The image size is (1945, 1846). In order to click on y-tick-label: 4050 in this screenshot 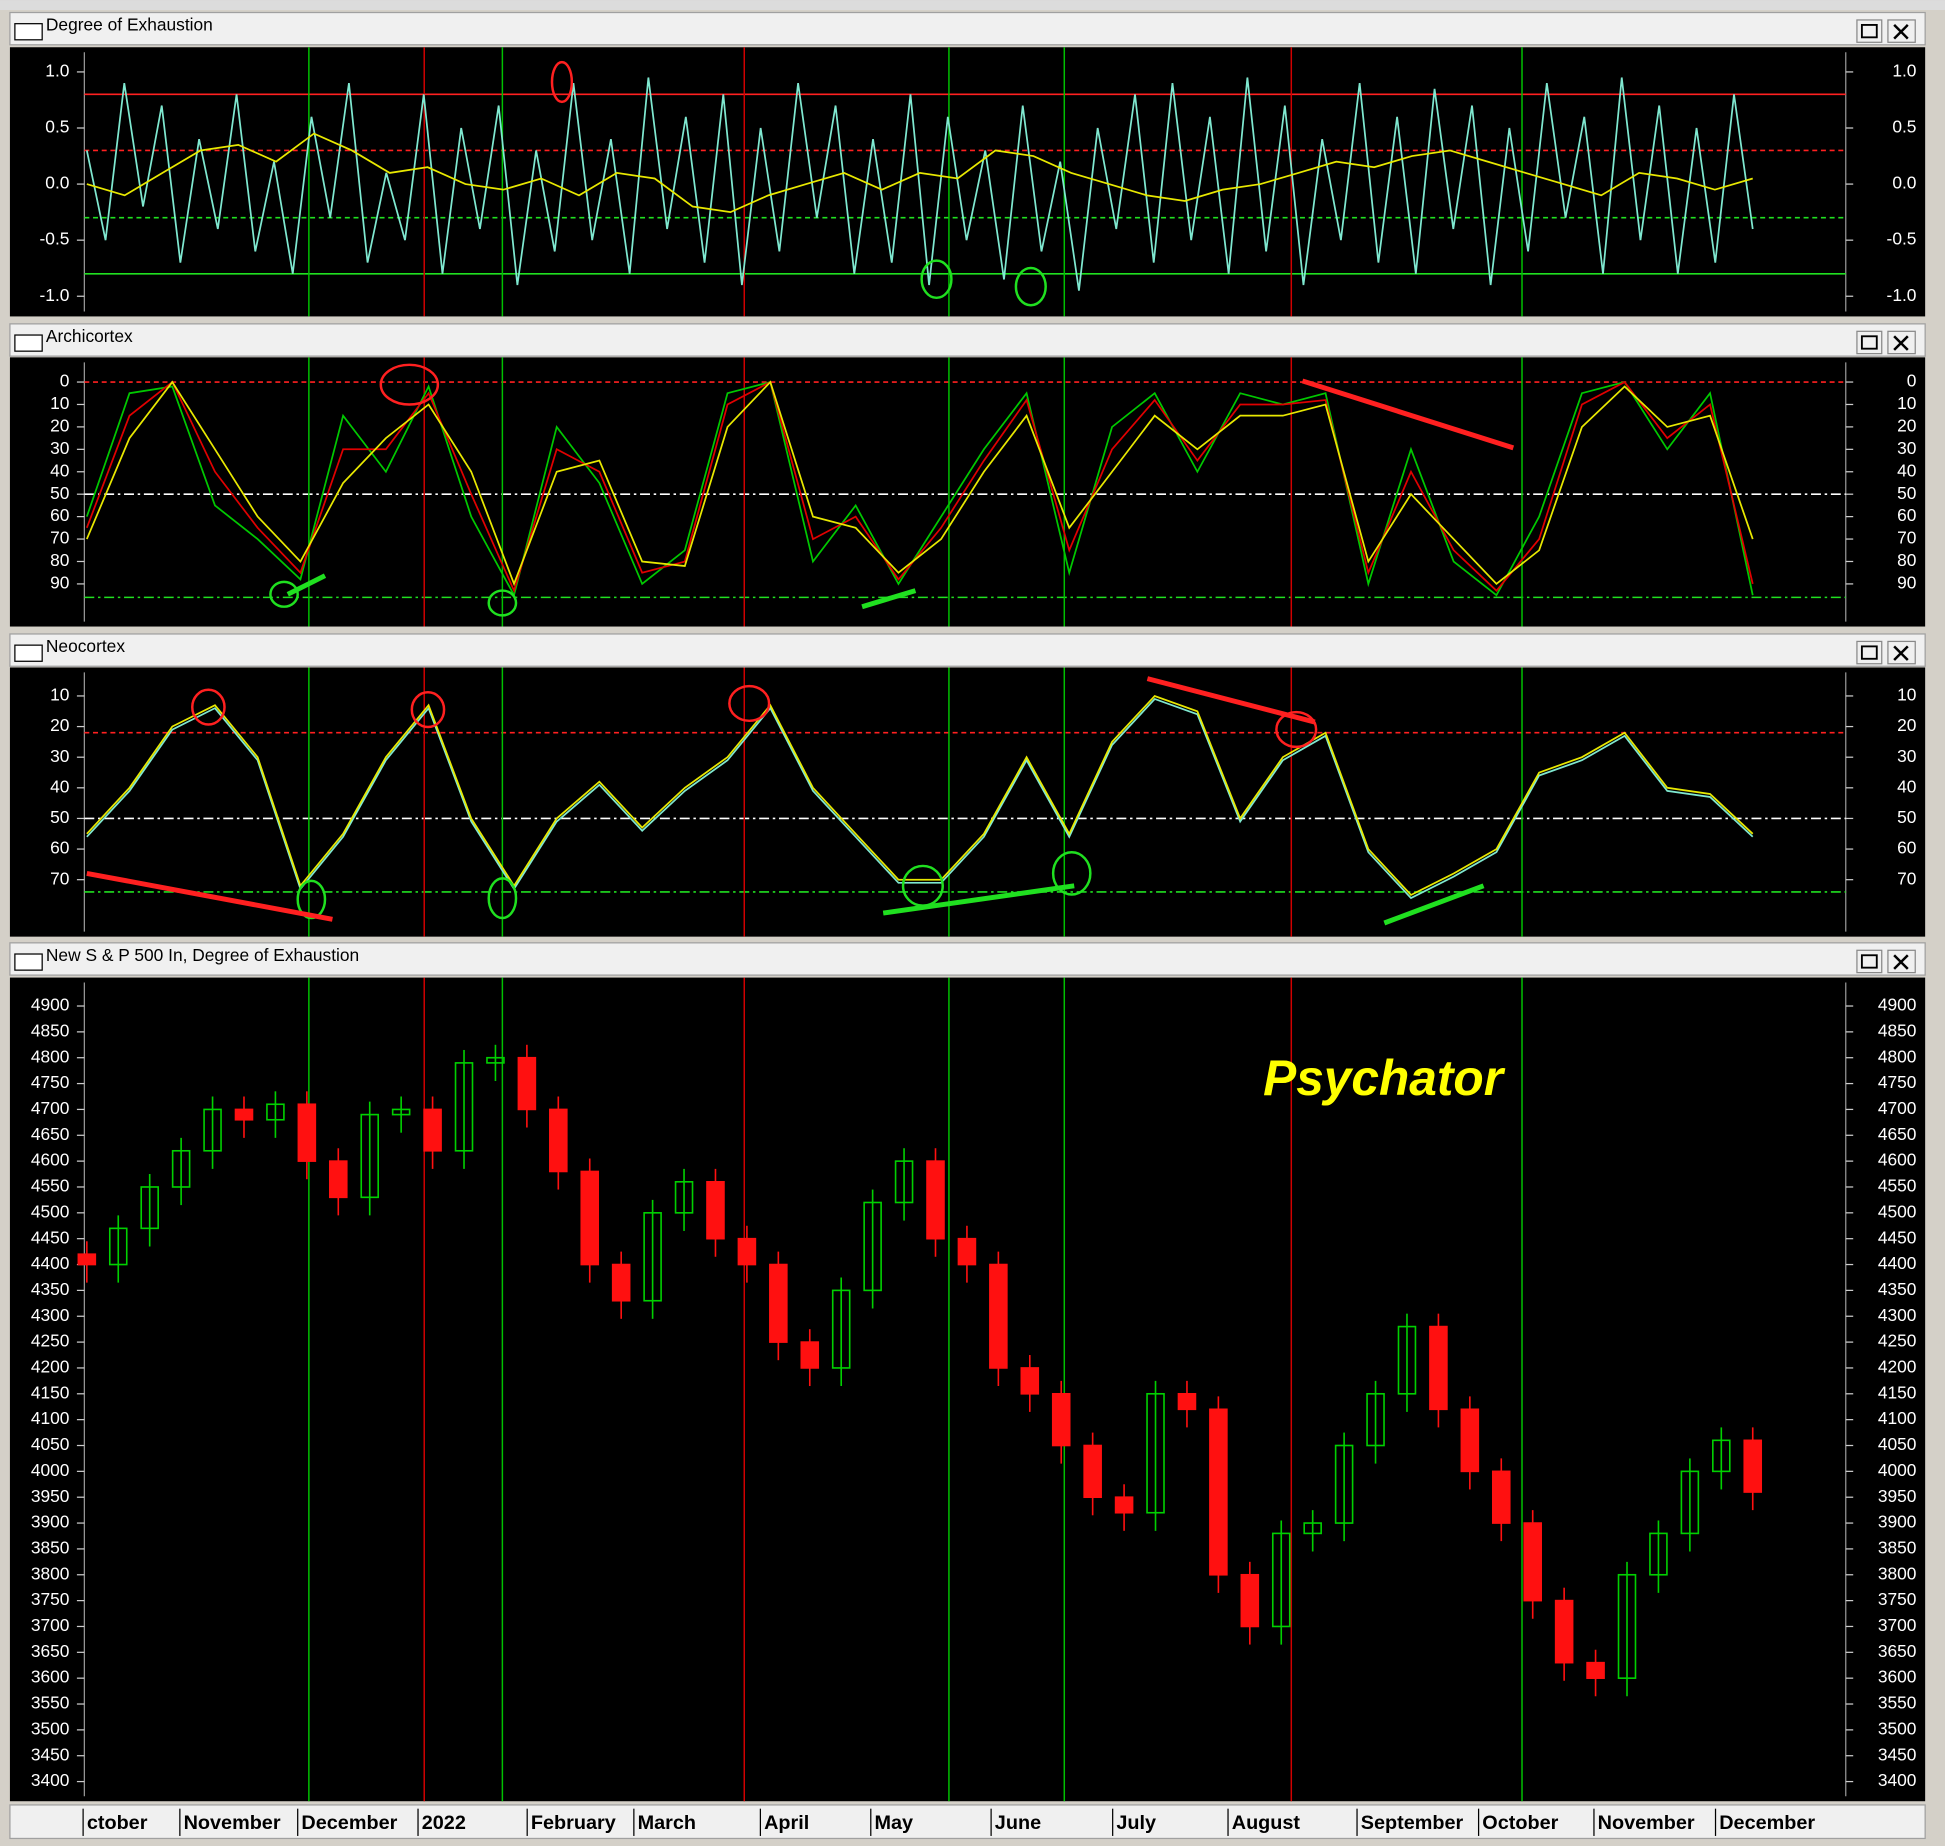, I will do `click(50, 1444)`.